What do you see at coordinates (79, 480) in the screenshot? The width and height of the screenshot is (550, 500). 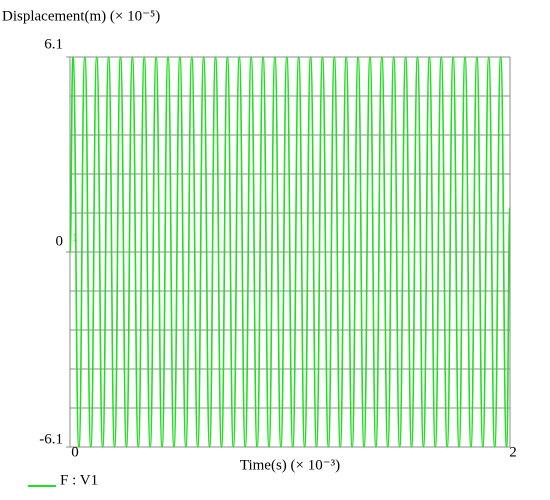 I see `legend-label: F : V1` at bounding box center [79, 480].